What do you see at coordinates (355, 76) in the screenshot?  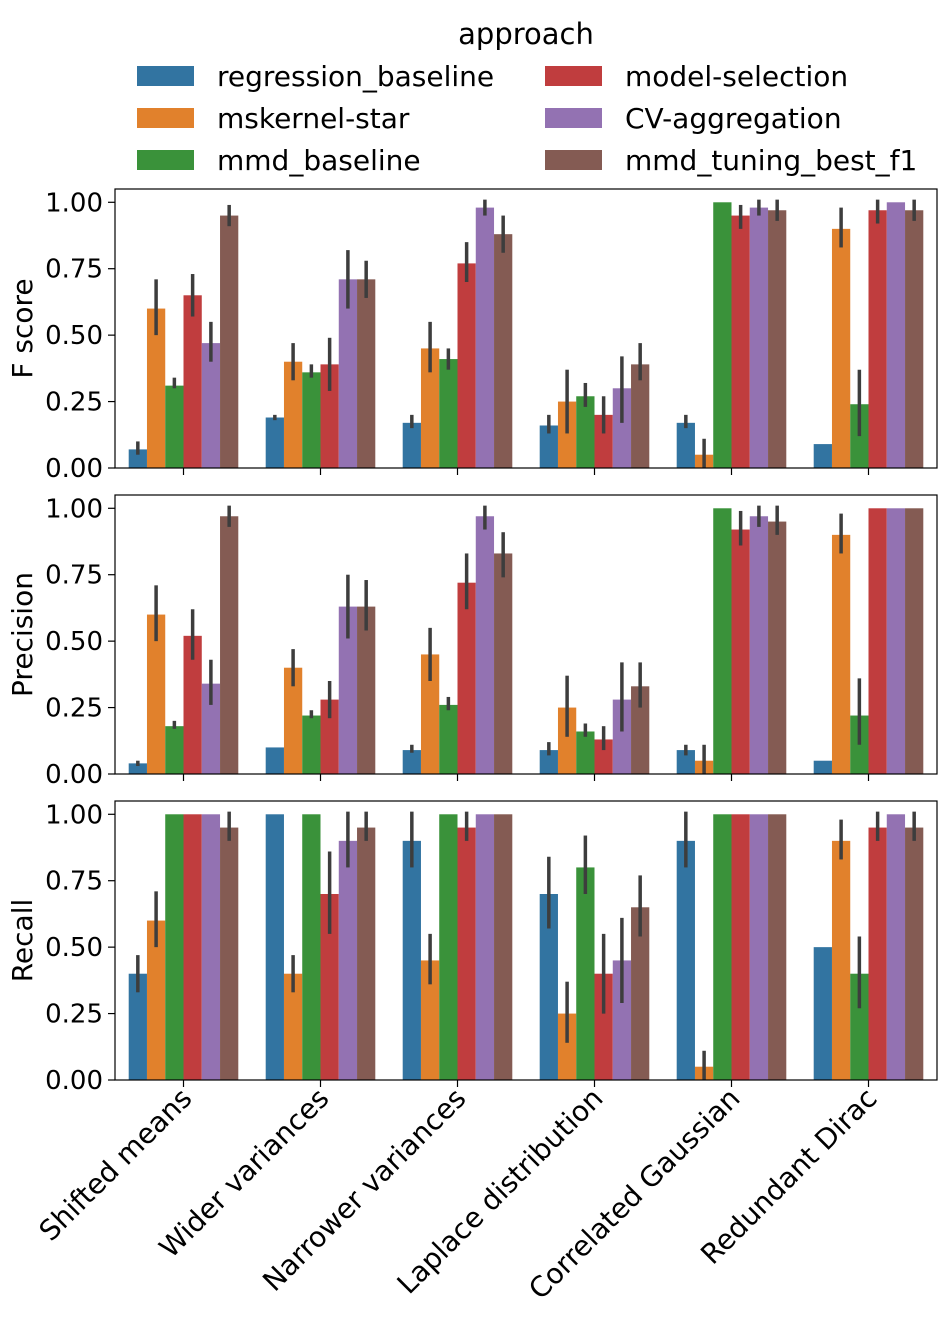 I see `legend-label-regression_baseline: regression_baseline` at bounding box center [355, 76].